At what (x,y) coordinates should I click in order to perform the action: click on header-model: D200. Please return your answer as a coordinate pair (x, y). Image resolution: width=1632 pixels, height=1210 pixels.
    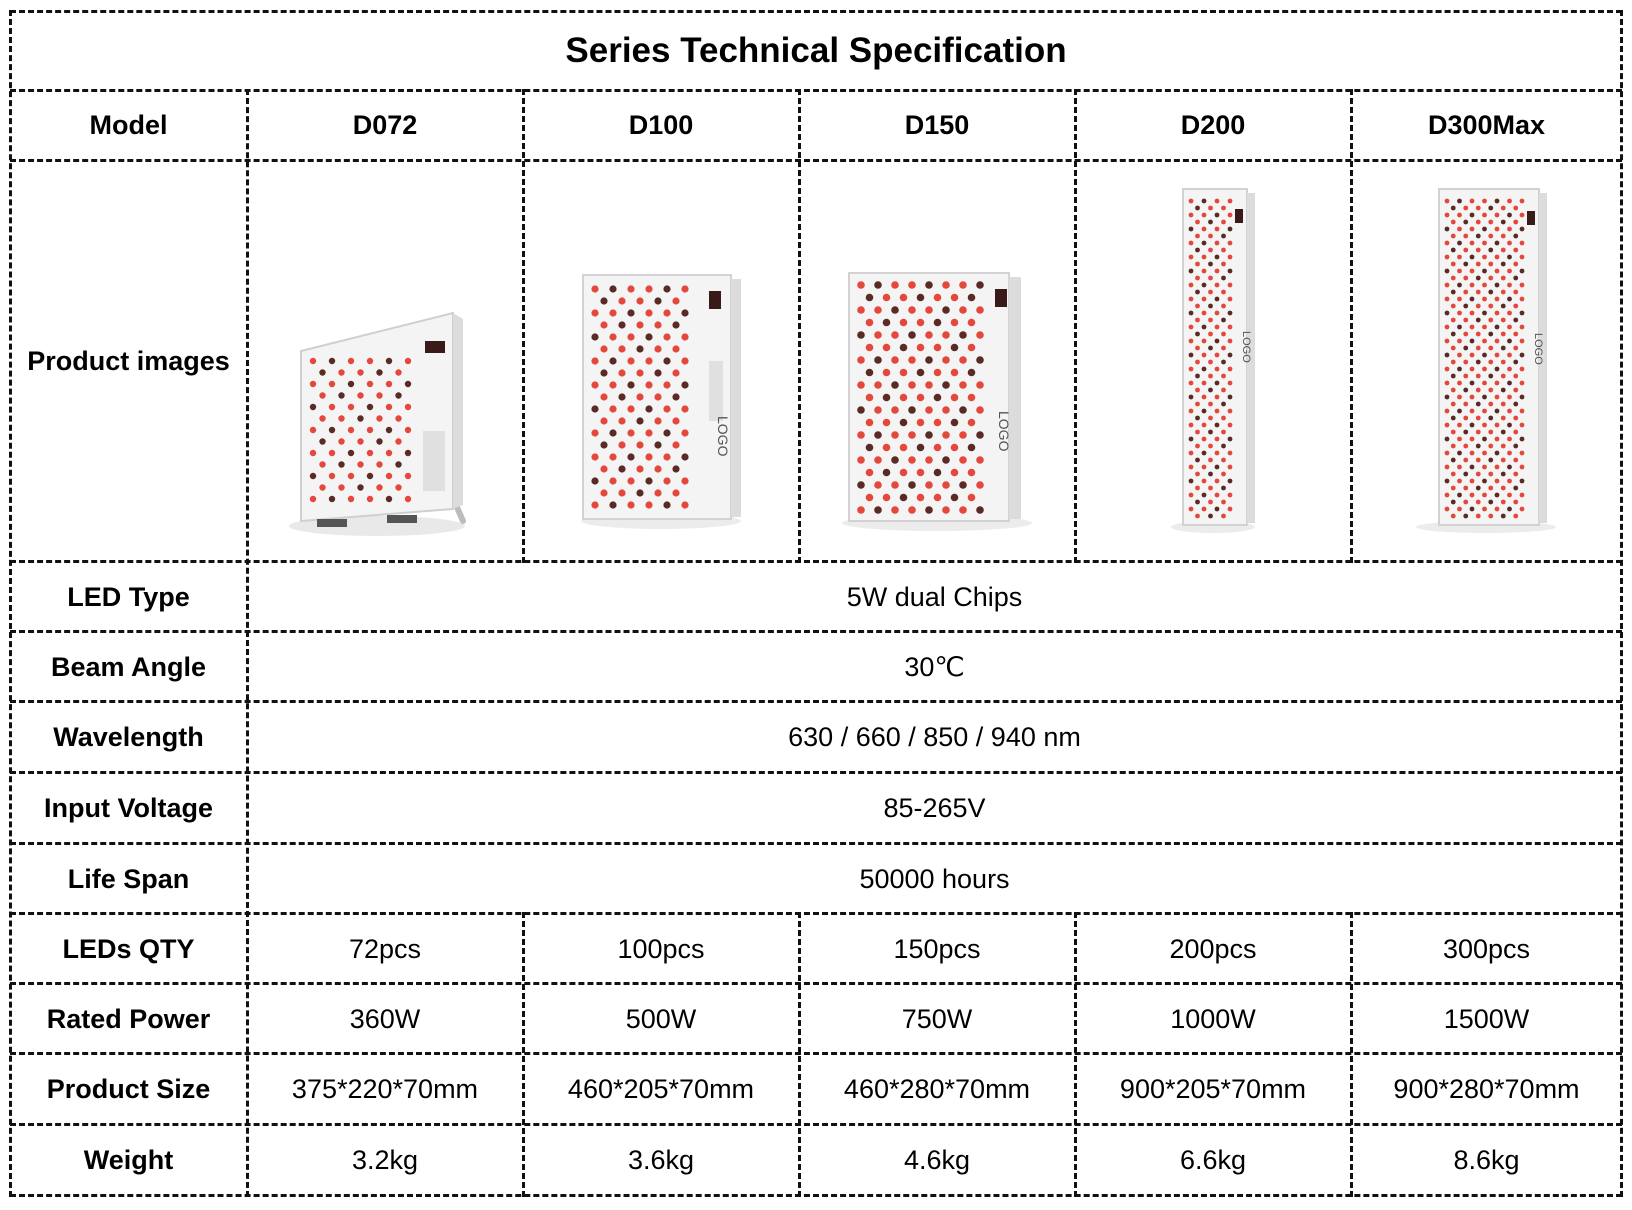
    Looking at the image, I should click on (1213, 124).